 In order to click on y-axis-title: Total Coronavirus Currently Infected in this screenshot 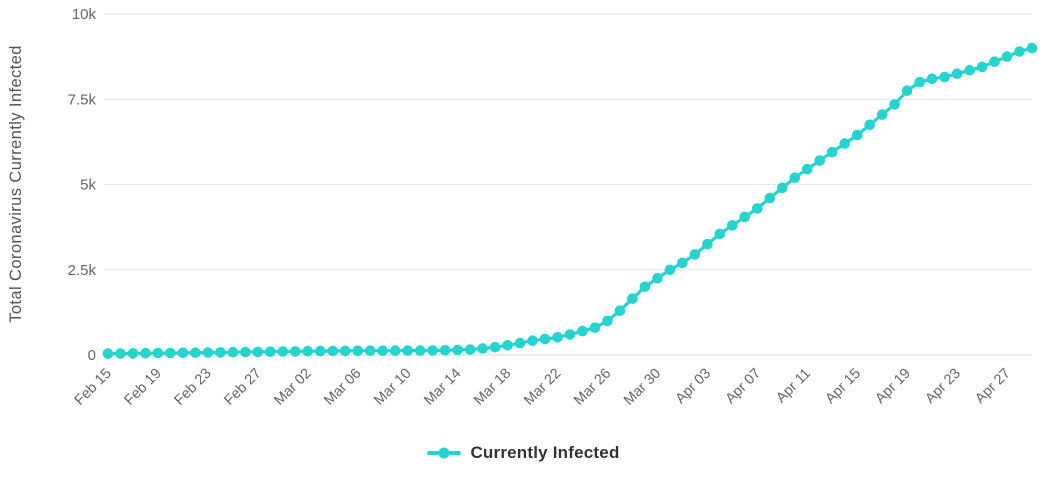, I will do `click(16, 184)`.